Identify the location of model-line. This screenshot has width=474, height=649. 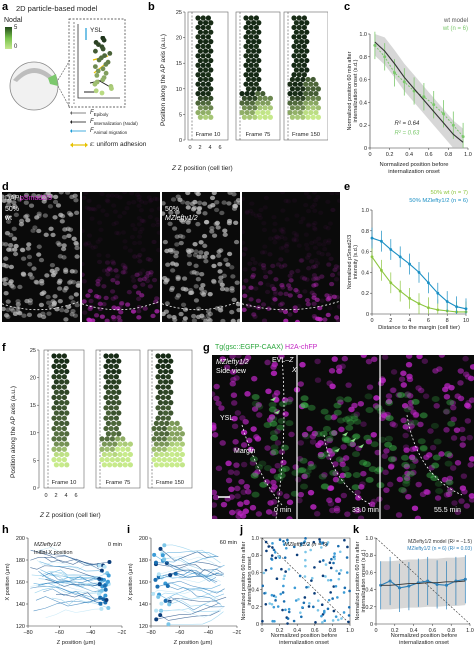
(423, 583).